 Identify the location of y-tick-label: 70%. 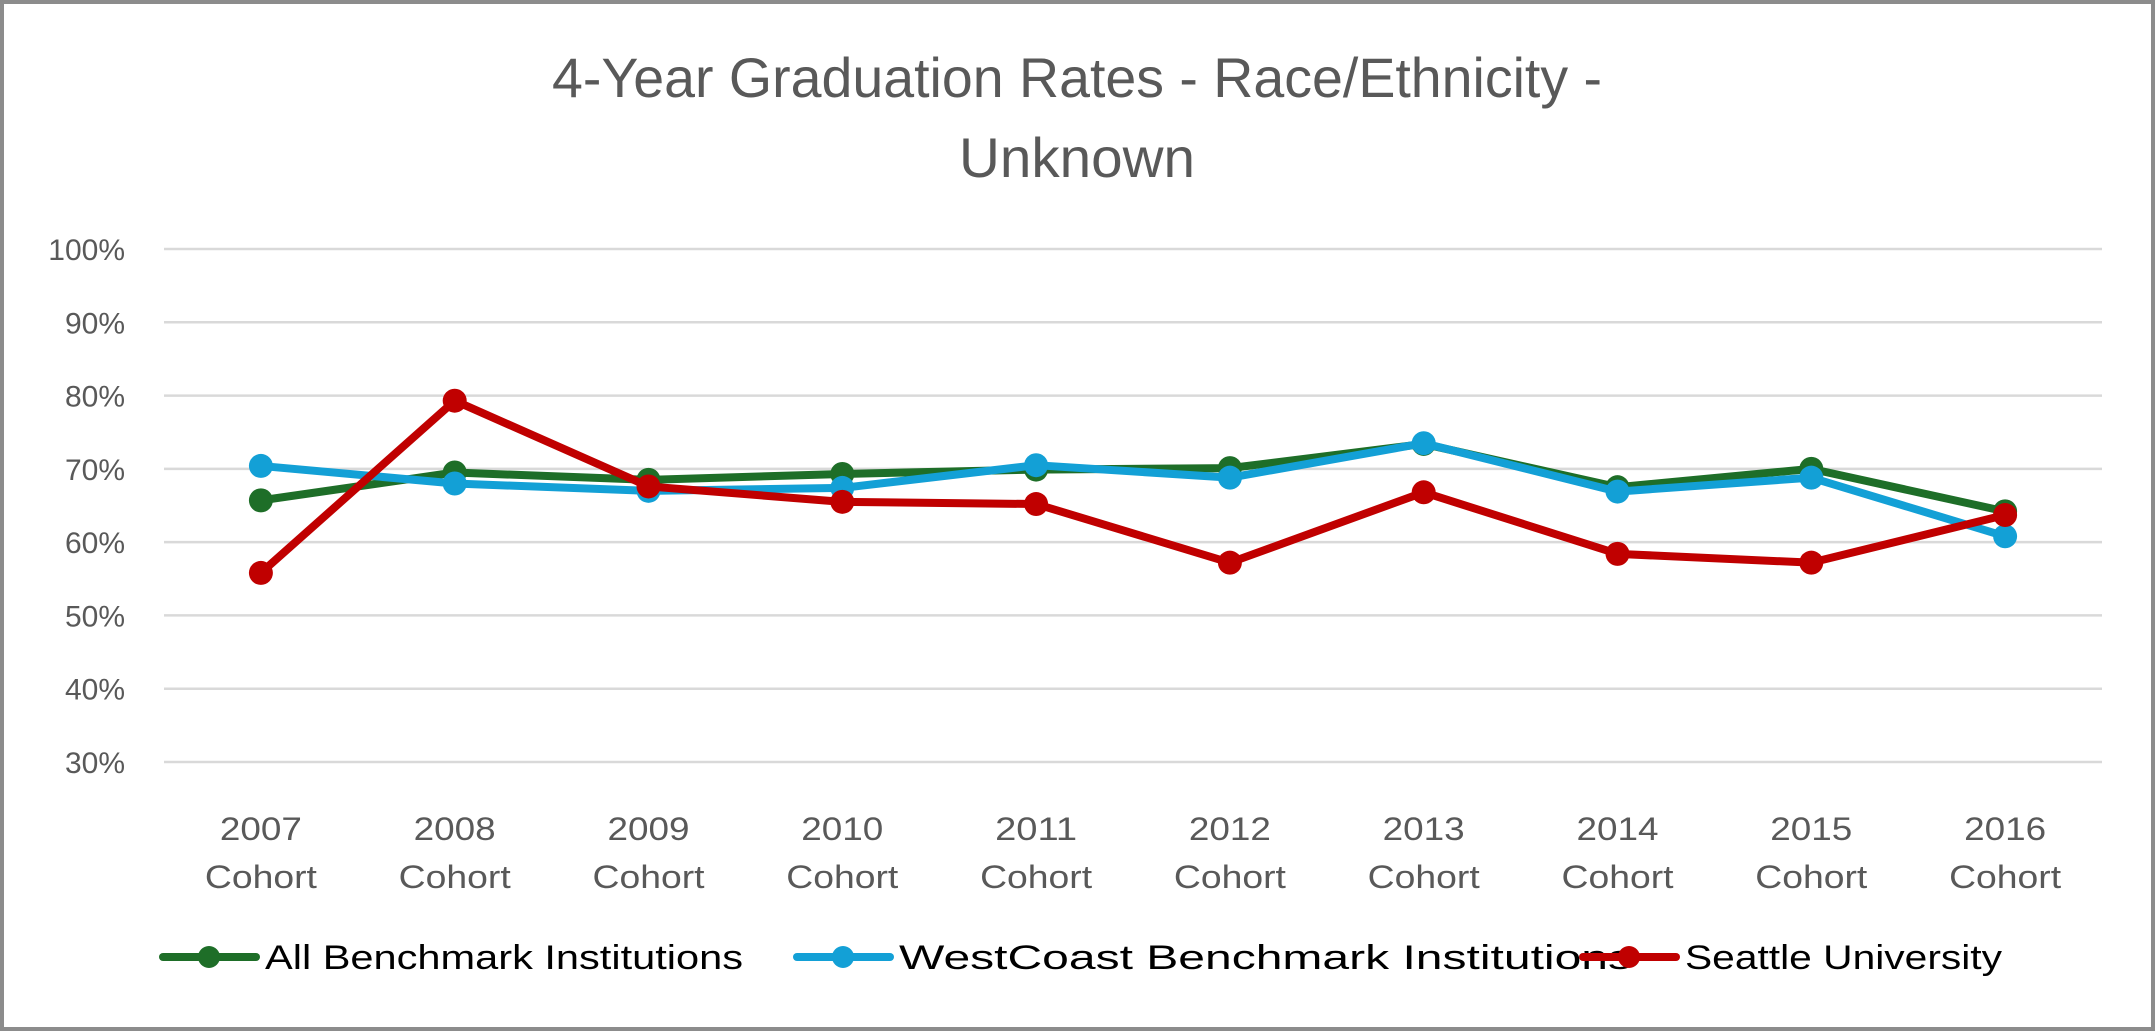
(95, 470).